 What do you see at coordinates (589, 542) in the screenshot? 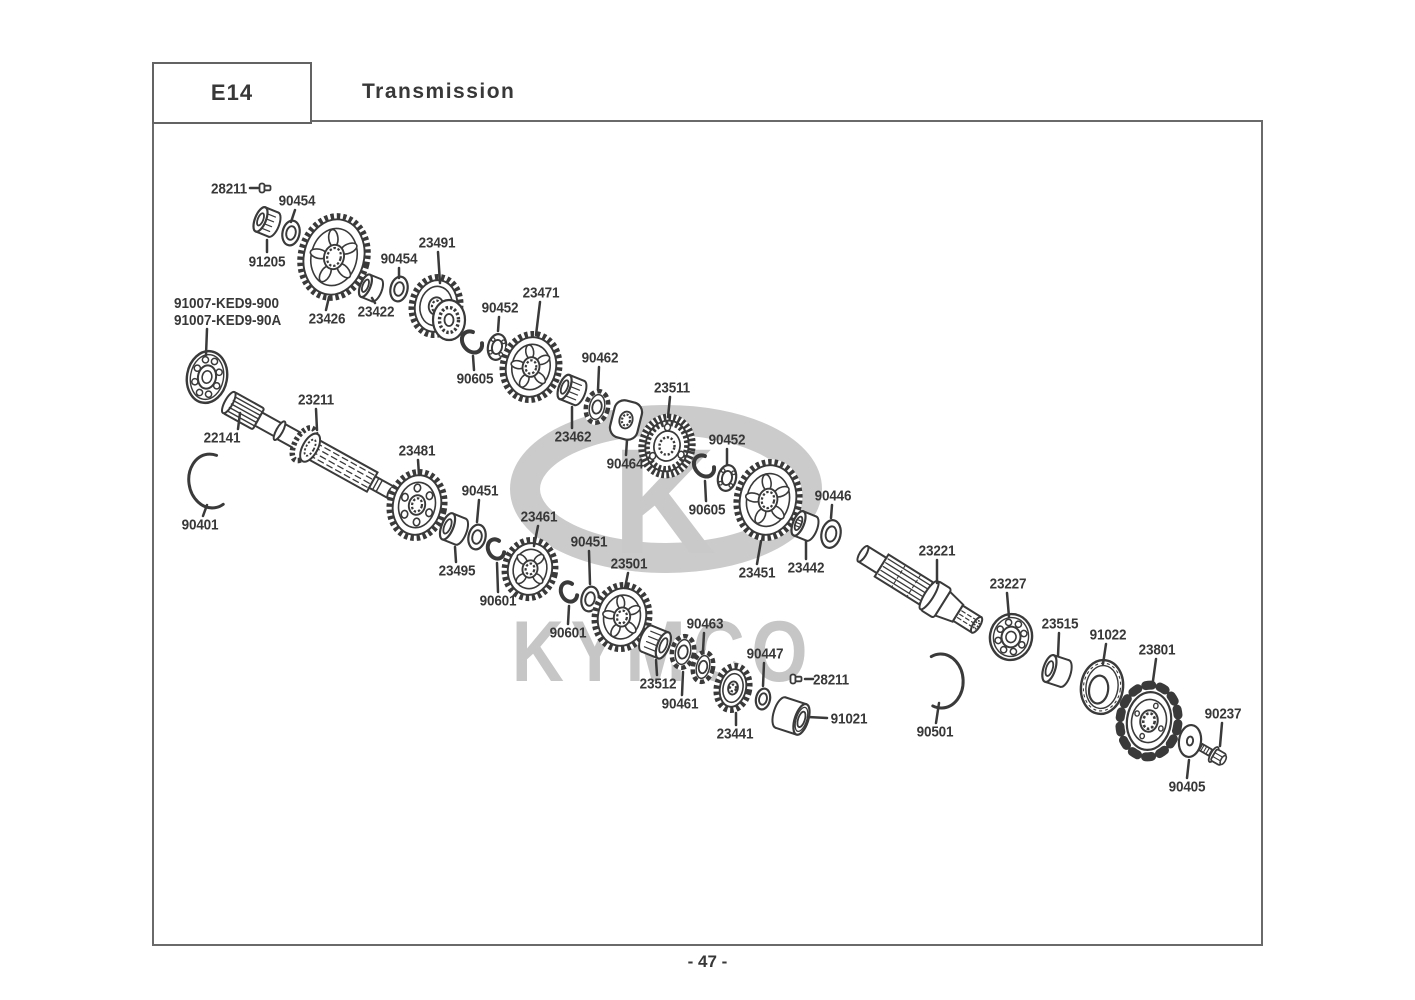
I see `part-label-90451-b: 90451` at bounding box center [589, 542].